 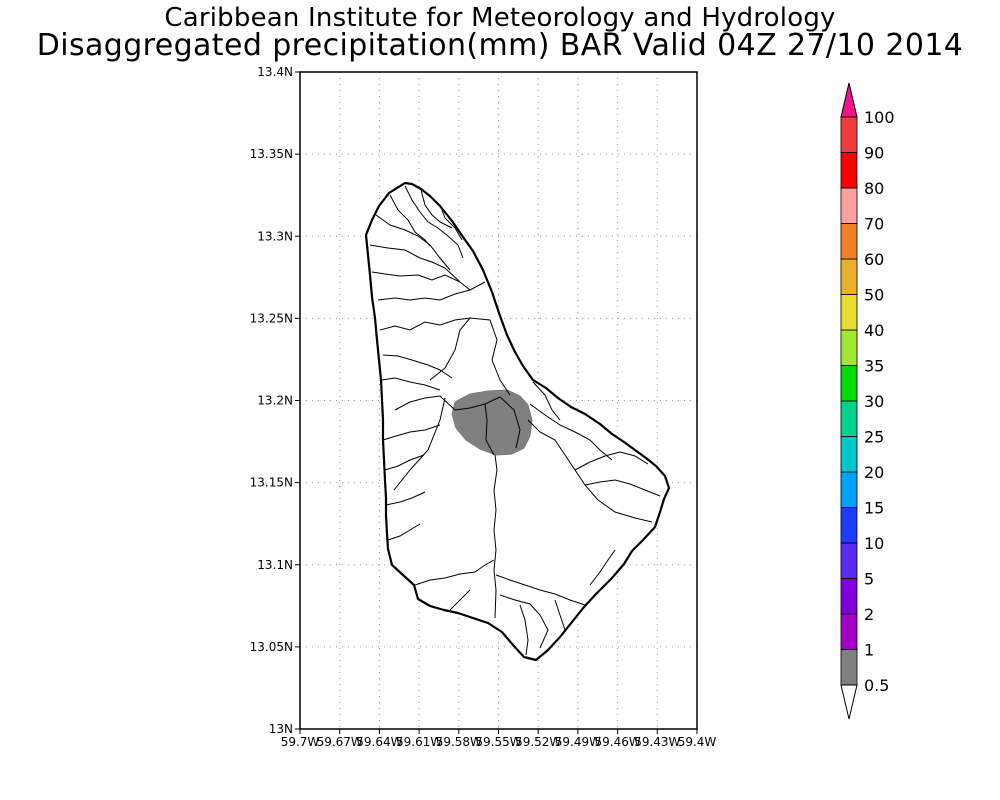 What do you see at coordinates (874, 543) in the screenshot?
I see `colorbar-label: 10` at bounding box center [874, 543].